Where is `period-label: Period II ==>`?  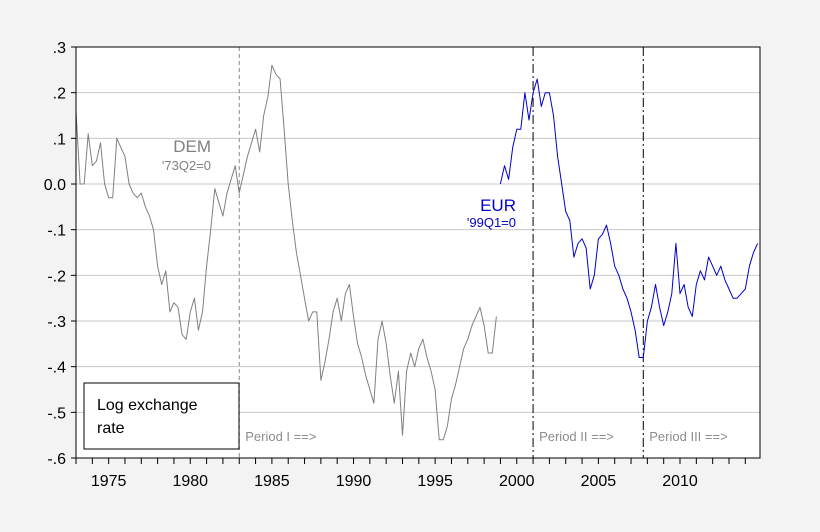
period-label: Period II ==> is located at coordinates (576, 436).